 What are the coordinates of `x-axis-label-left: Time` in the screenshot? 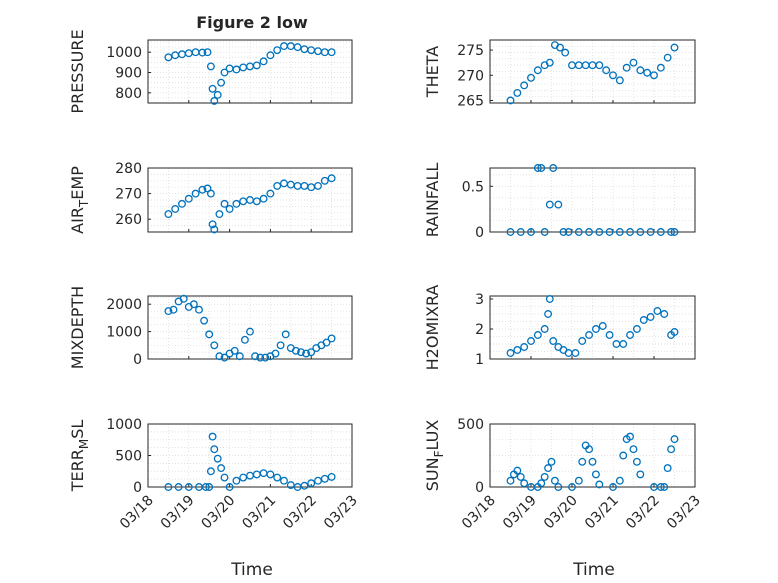 It's located at (251, 570).